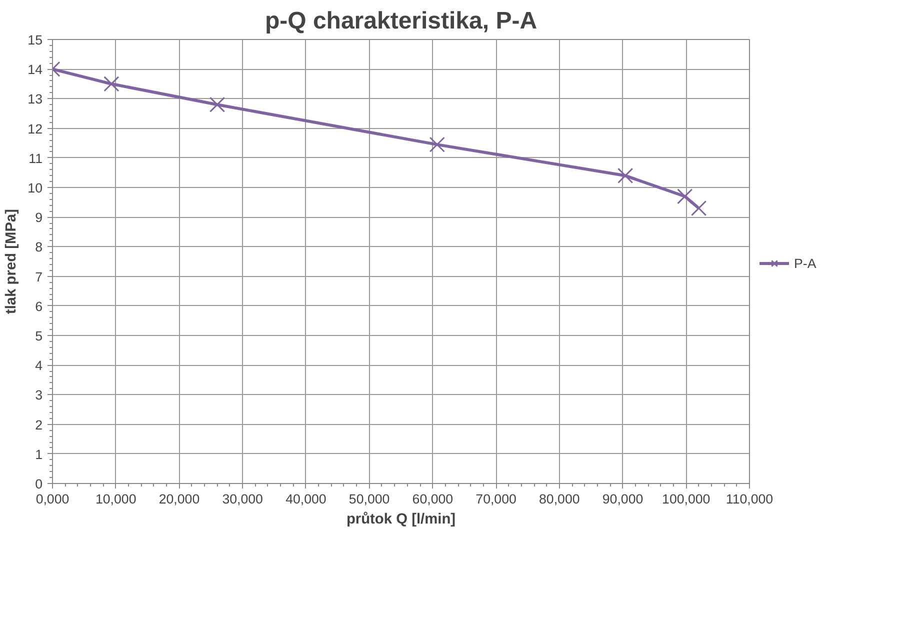 The image size is (909, 635). I want to click on legend-label: P-A, so click(805, 263).